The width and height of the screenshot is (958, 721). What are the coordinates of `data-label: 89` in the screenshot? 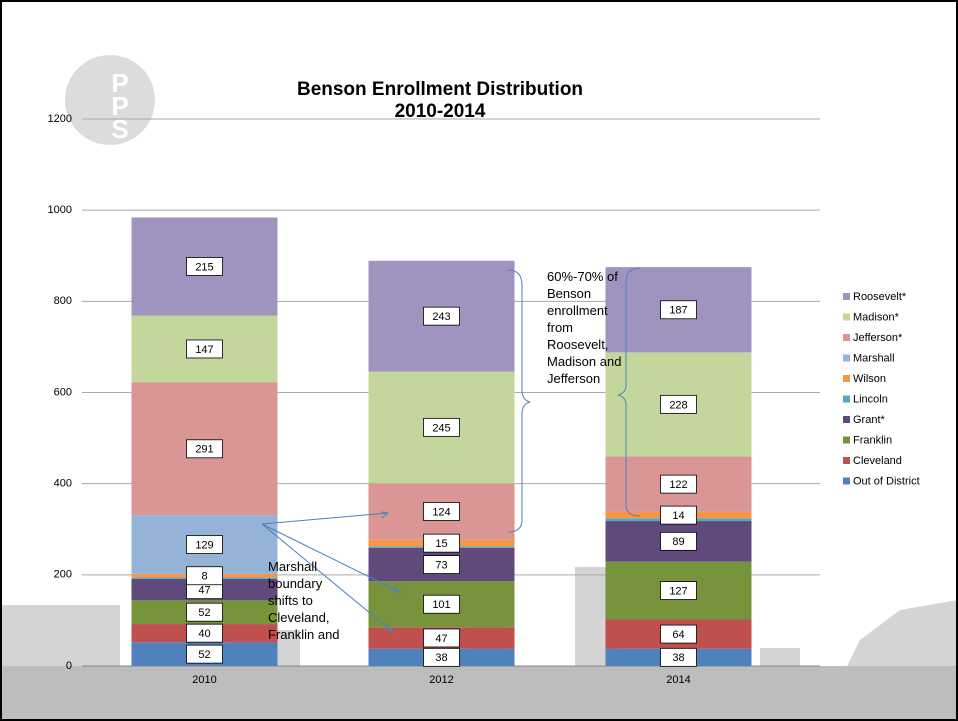 It's located at (678, 542).